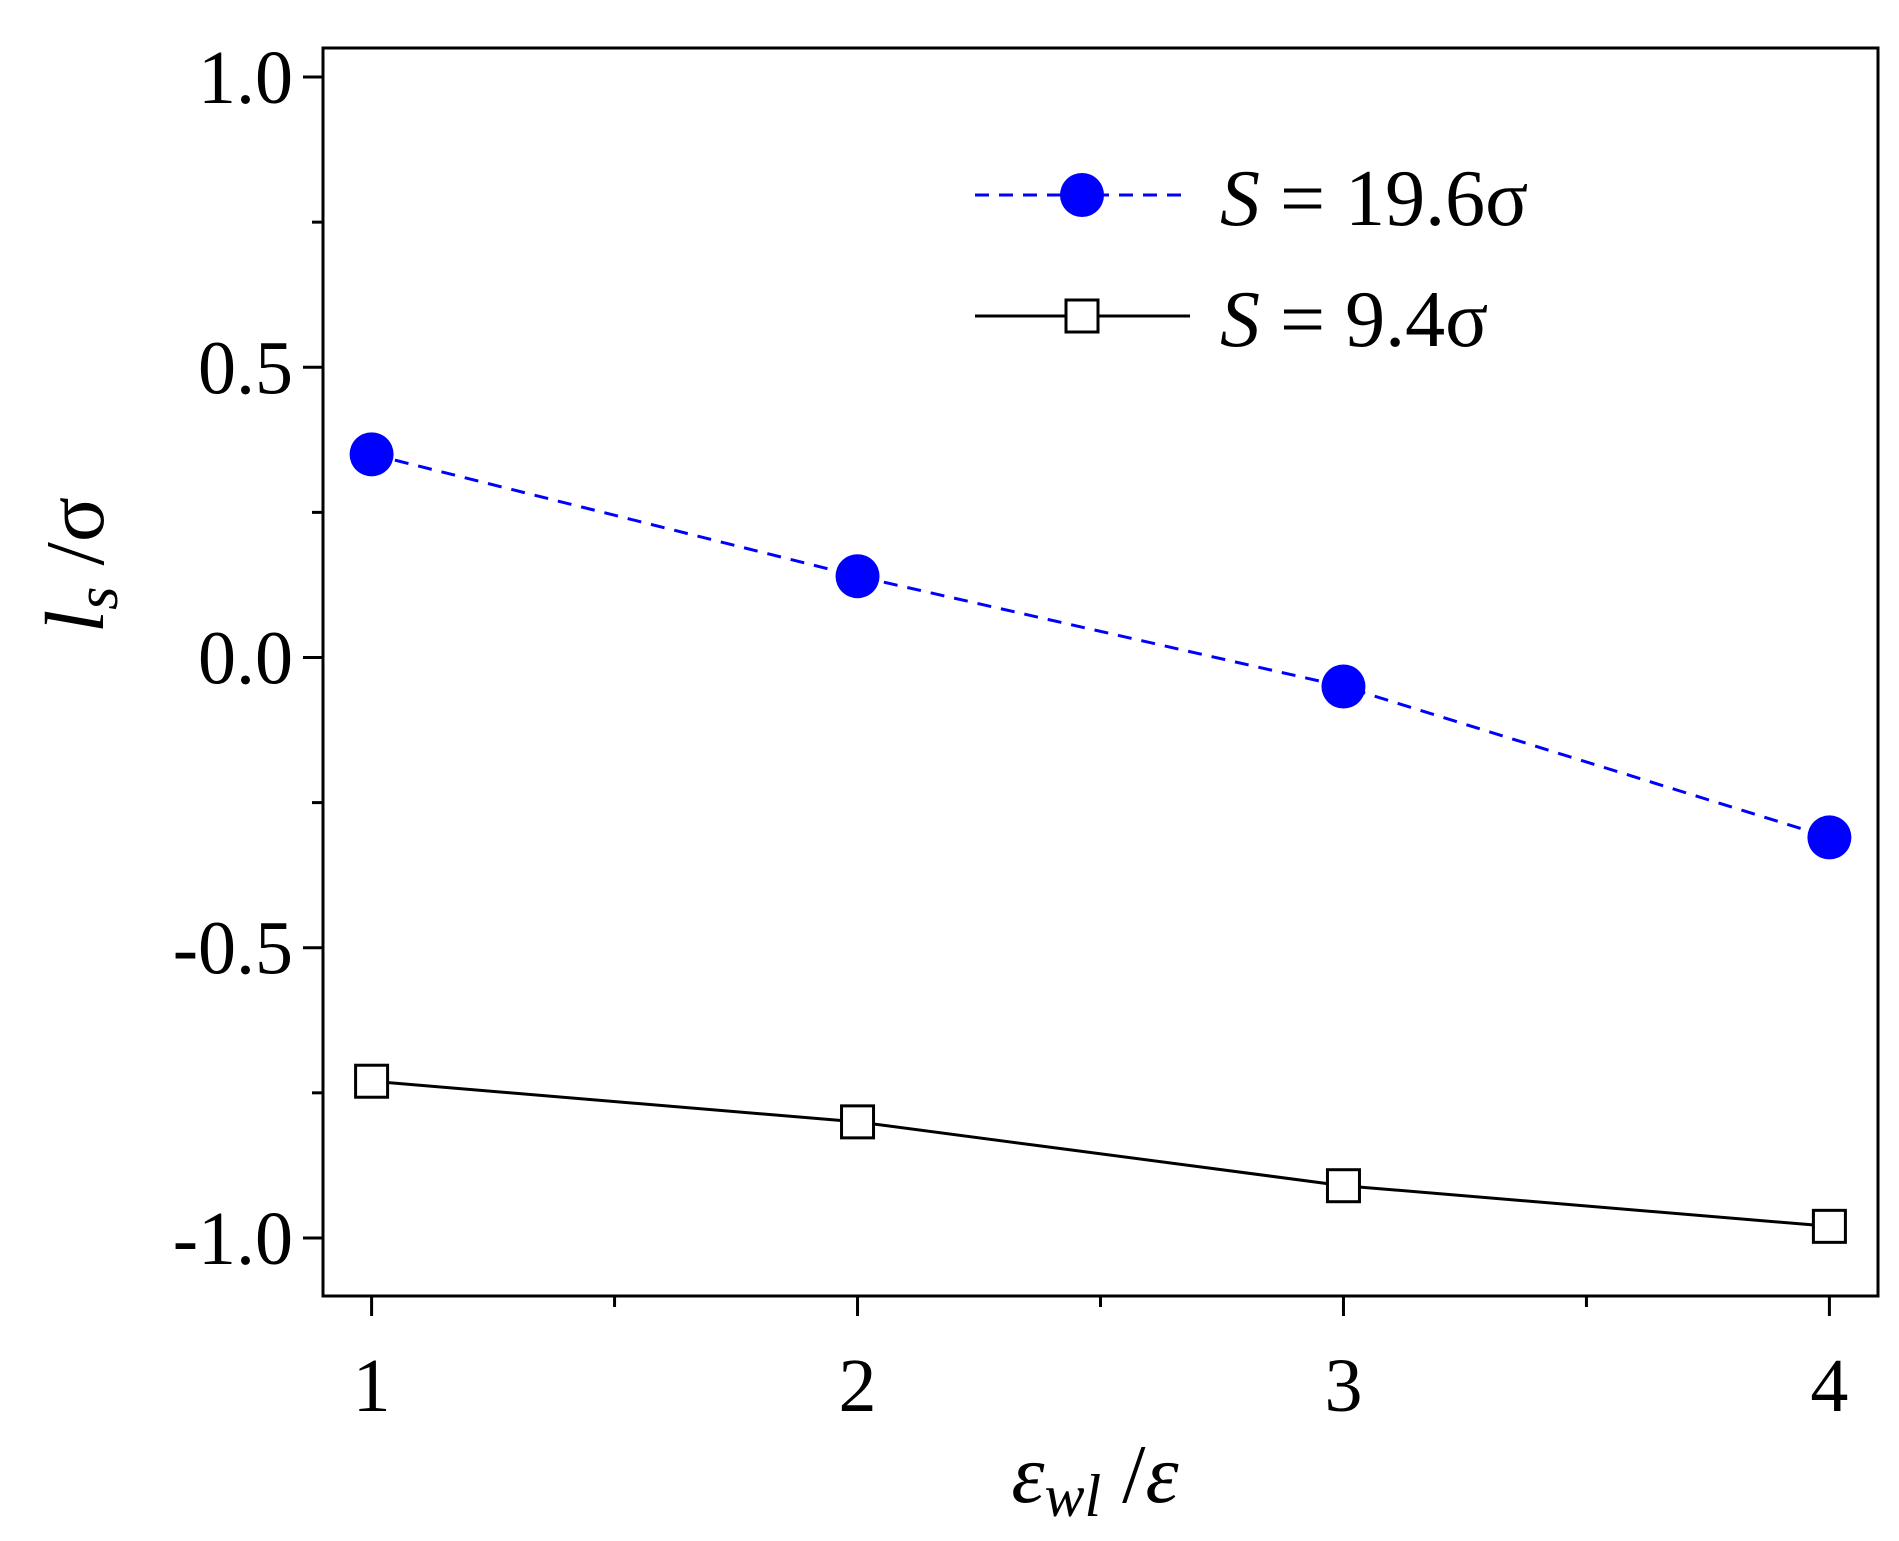 This screenshot has height=1541, width=1899. Describe the element at coordinates (245, 78) in the screenshot. I see `y-tick-label-1.0: 1.0` at that location.